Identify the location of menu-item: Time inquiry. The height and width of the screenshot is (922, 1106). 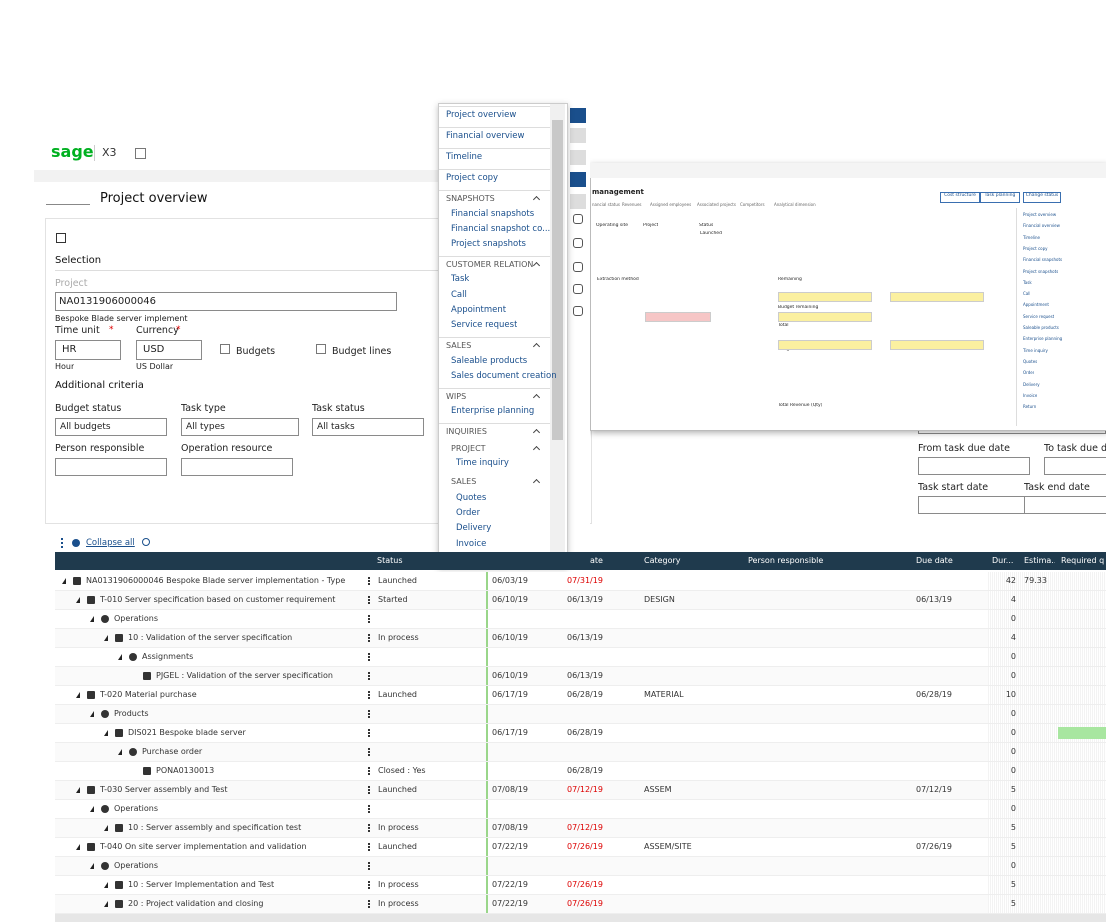
(482, 463).